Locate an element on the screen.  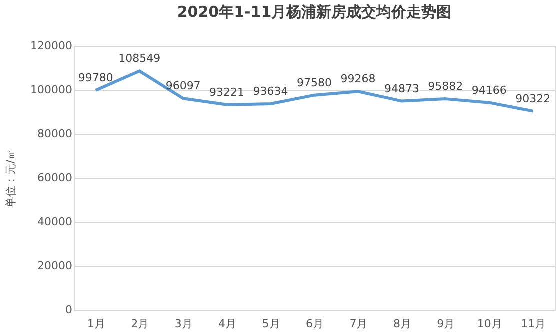
x-tick-label: 3月 is located at coordinates (183, 324).